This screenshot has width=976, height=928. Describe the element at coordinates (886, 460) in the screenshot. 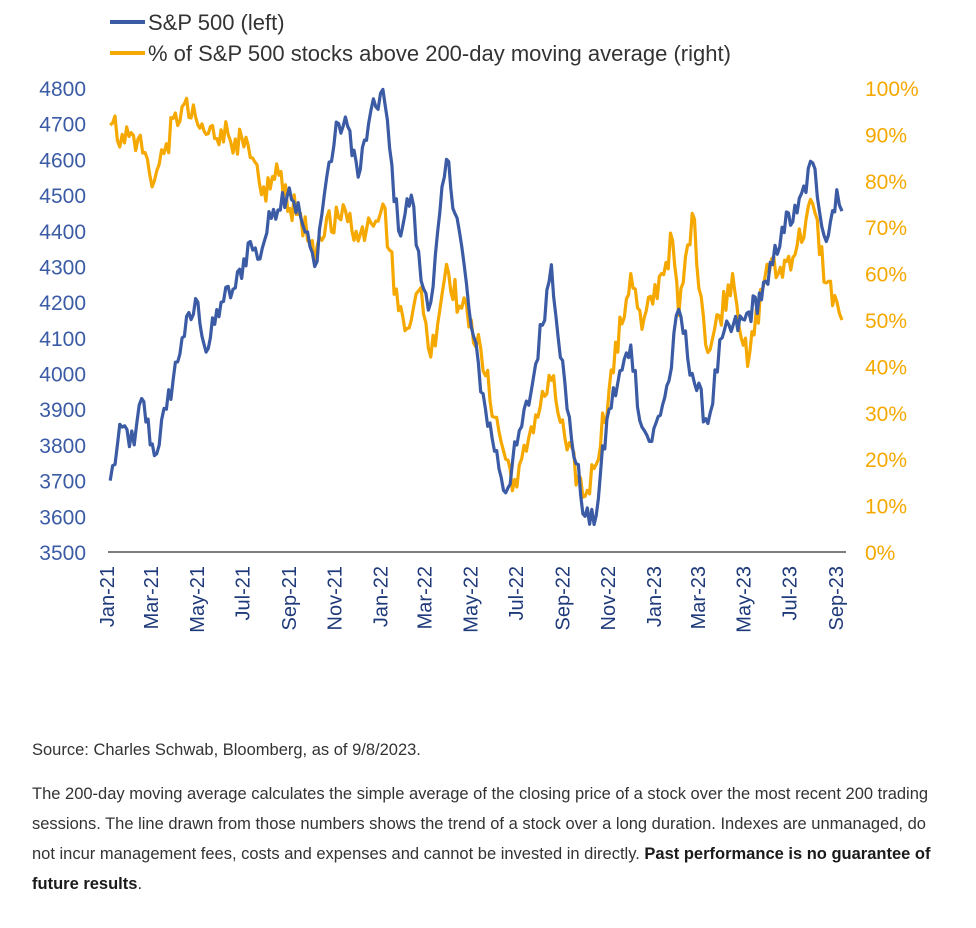

I see `y-right-tick-label: 20%` at that location.